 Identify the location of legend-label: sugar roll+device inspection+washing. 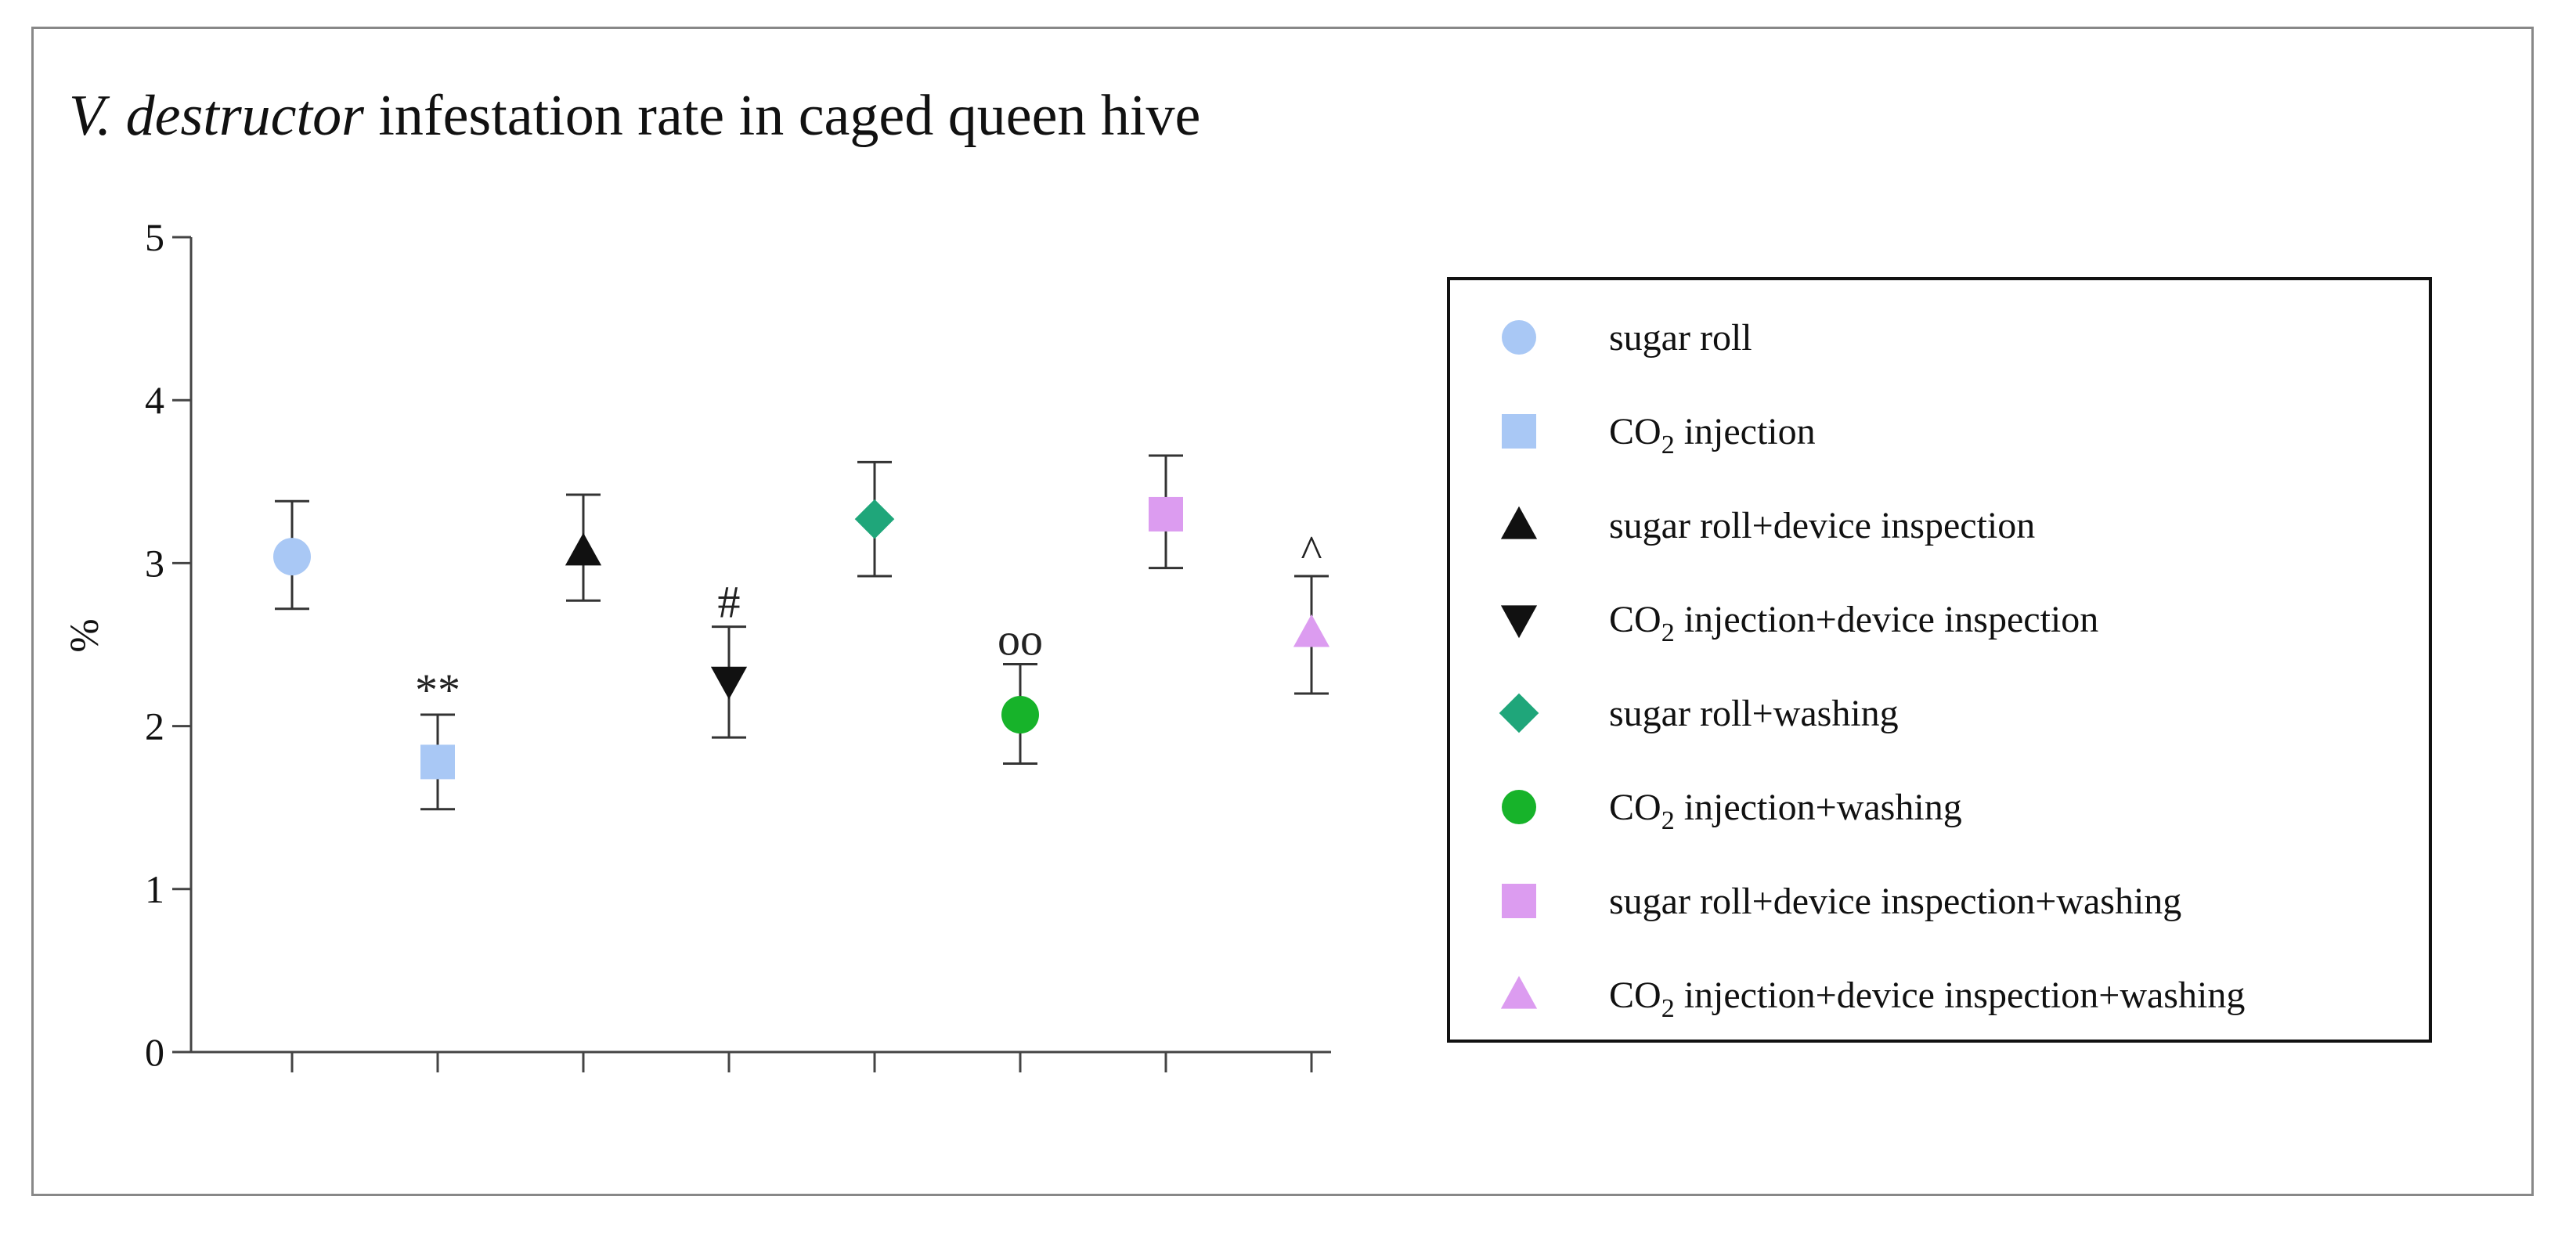
(1895, 901).